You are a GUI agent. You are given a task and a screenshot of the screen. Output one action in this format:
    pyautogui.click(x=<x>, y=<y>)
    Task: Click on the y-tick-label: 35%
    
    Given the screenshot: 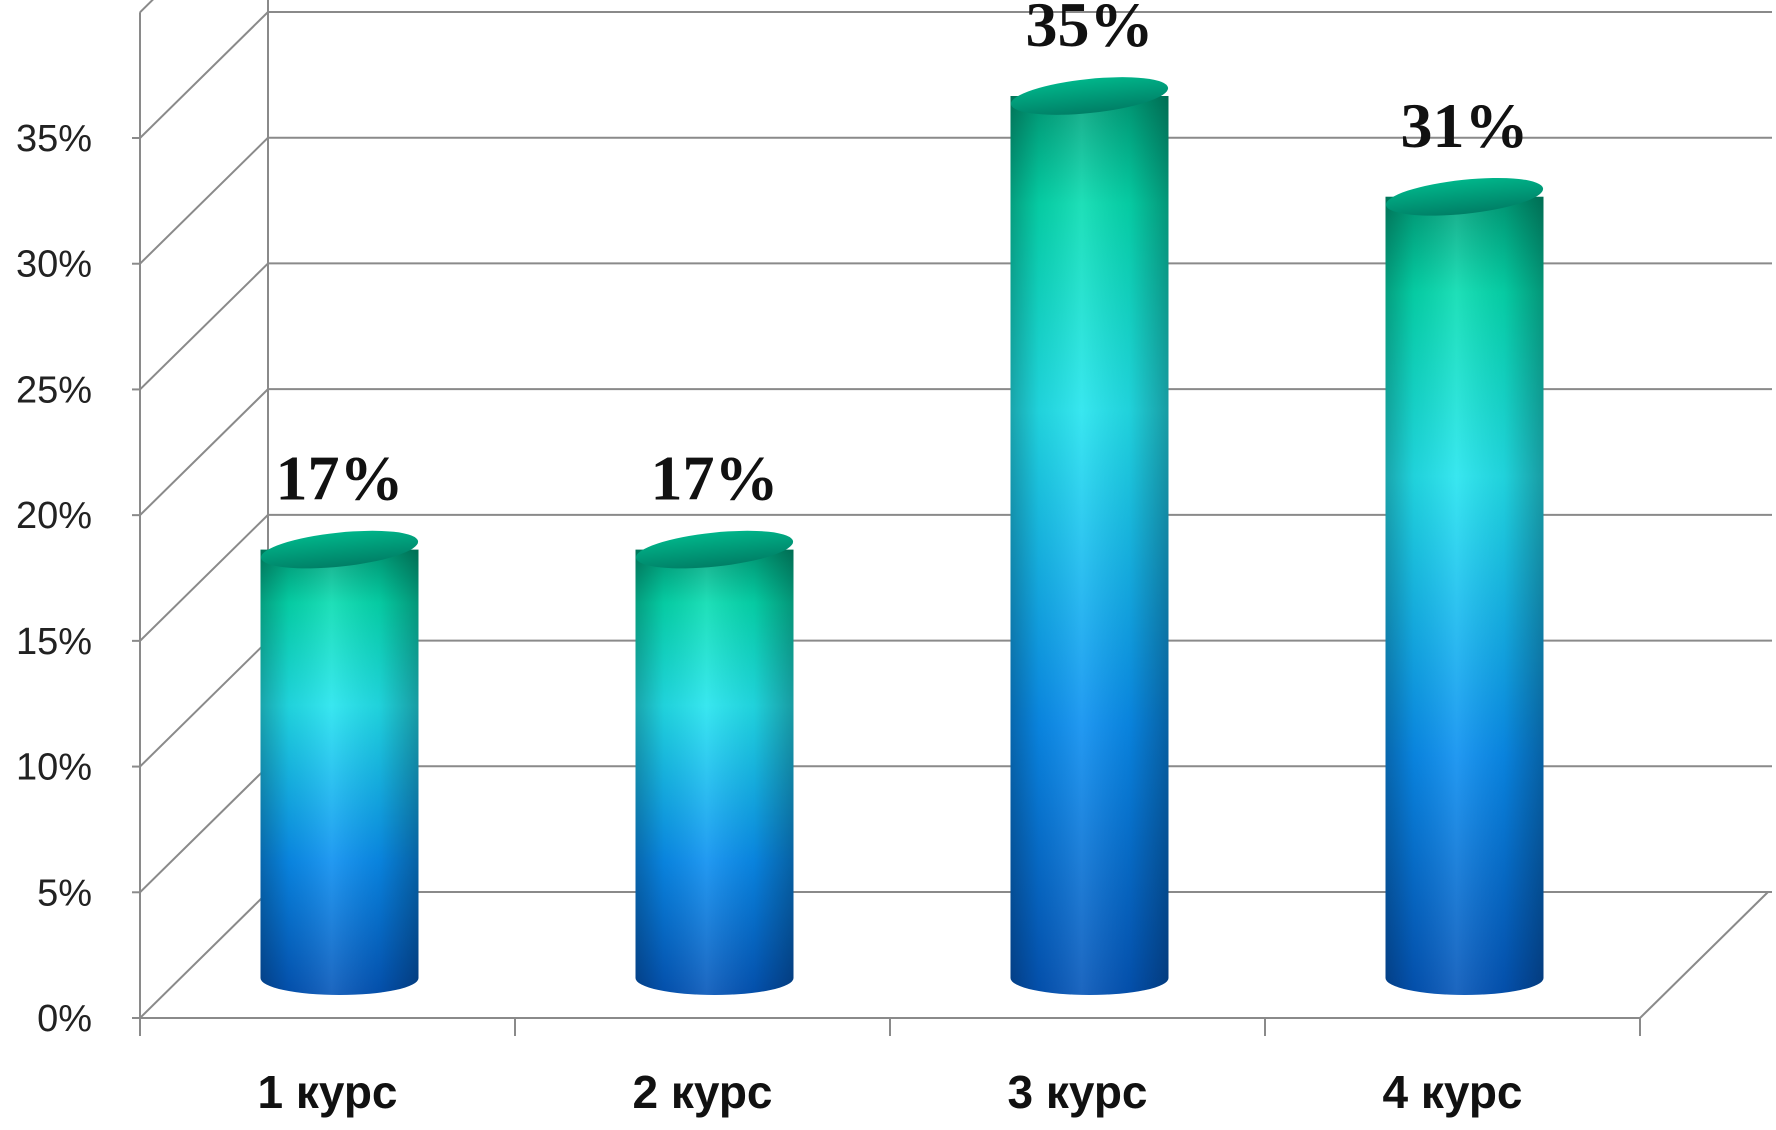 What is the action you would take?
    pyautogui.click(x=54, y=139)
    